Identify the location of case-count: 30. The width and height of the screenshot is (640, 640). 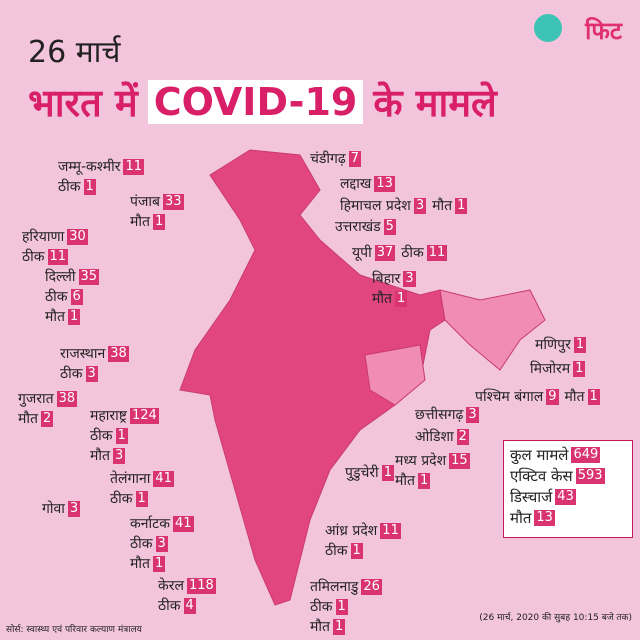
(77, 237).